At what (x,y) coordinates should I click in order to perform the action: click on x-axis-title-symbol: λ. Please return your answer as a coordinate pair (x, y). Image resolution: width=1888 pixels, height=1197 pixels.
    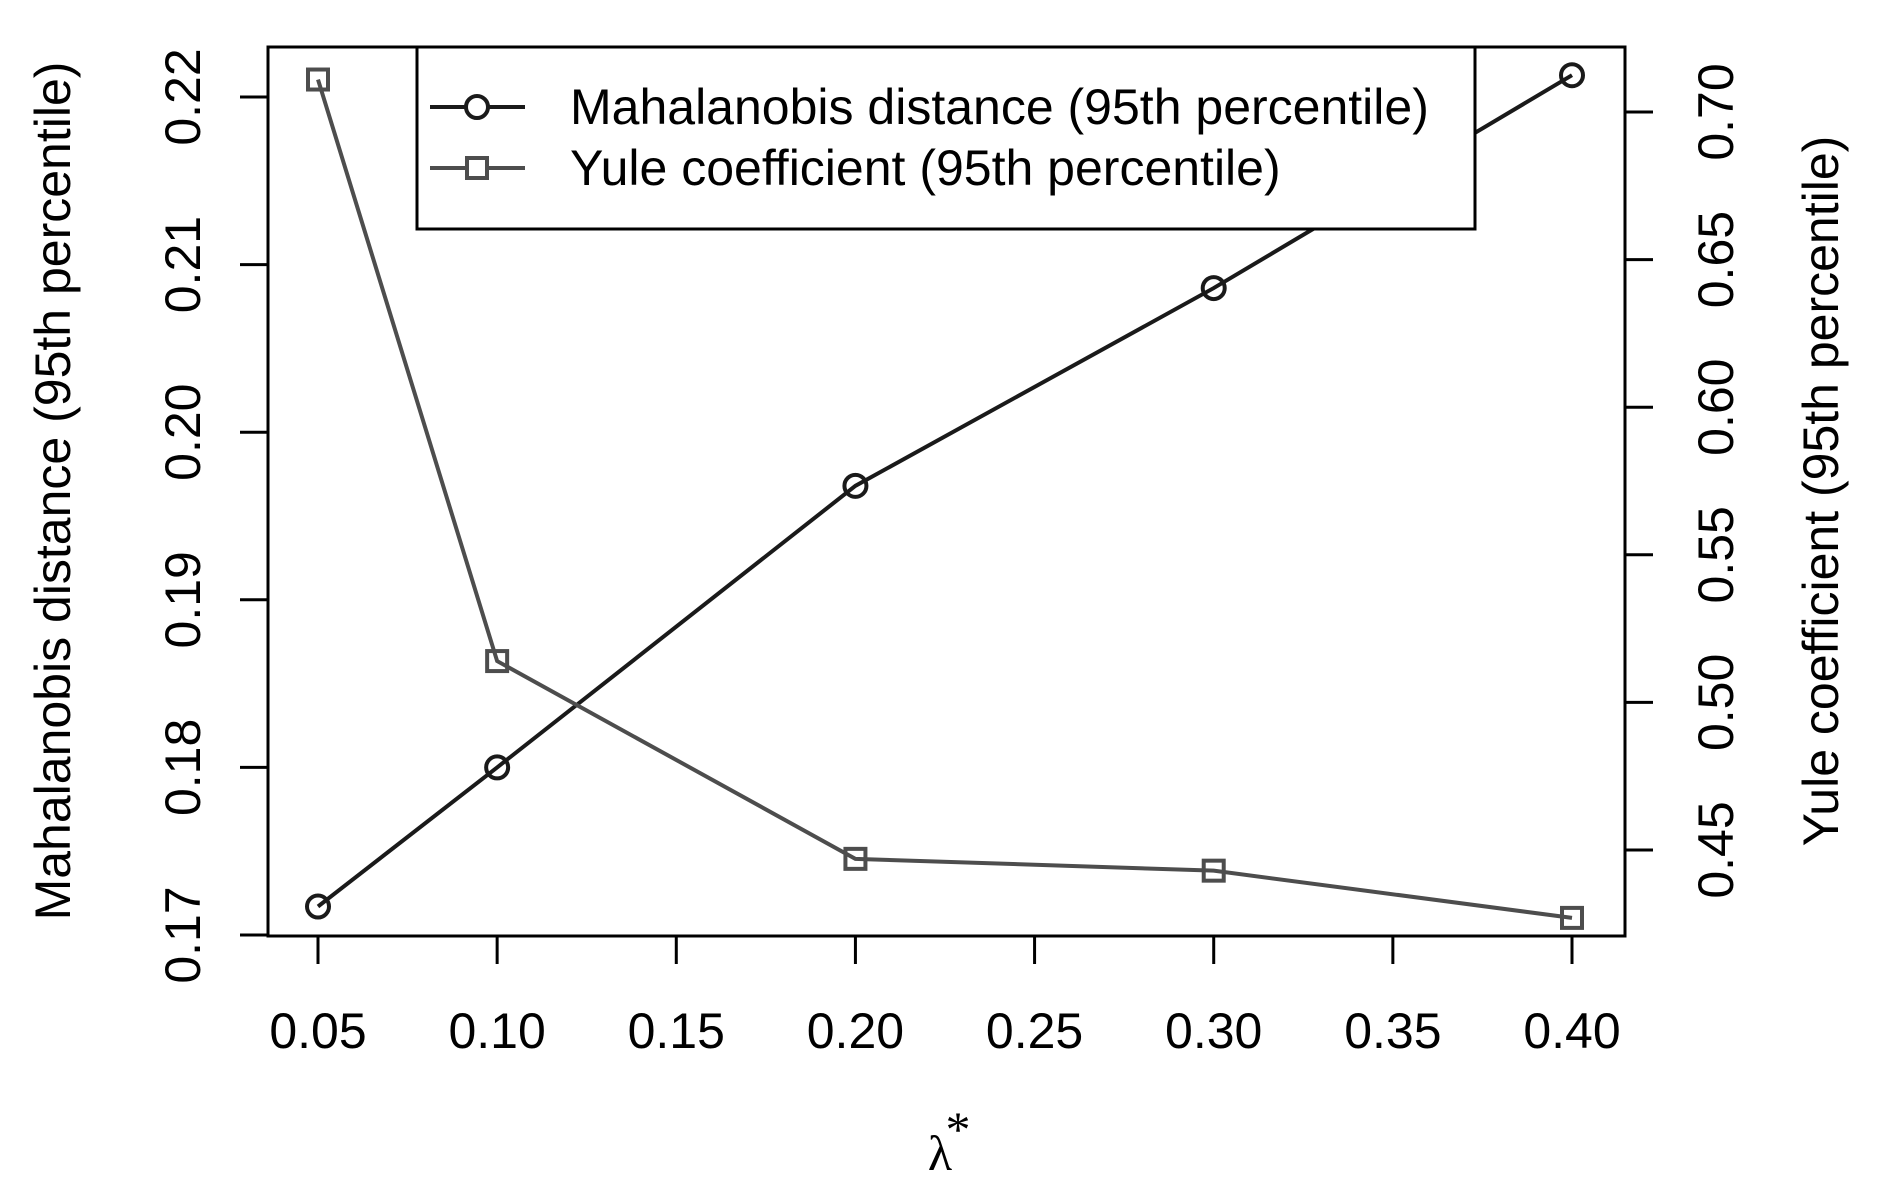
    Looking at the image, I should click on (940, 1153).